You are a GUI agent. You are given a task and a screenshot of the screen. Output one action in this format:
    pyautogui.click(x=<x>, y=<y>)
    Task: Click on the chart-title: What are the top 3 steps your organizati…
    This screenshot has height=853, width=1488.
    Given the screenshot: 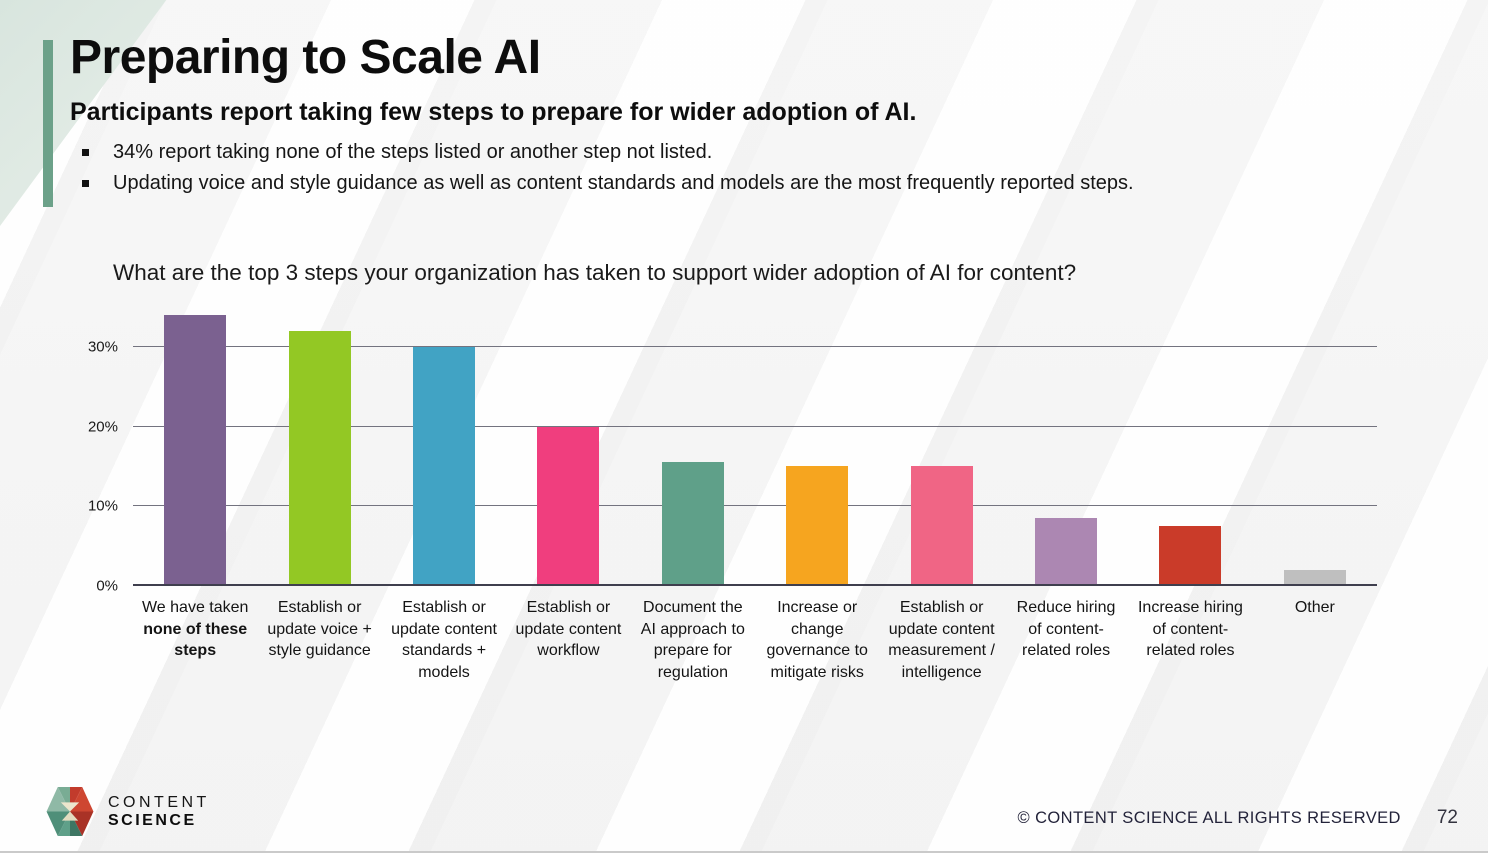 What is the action you would take?
    pyautogui.click(x=595, y=272)
    